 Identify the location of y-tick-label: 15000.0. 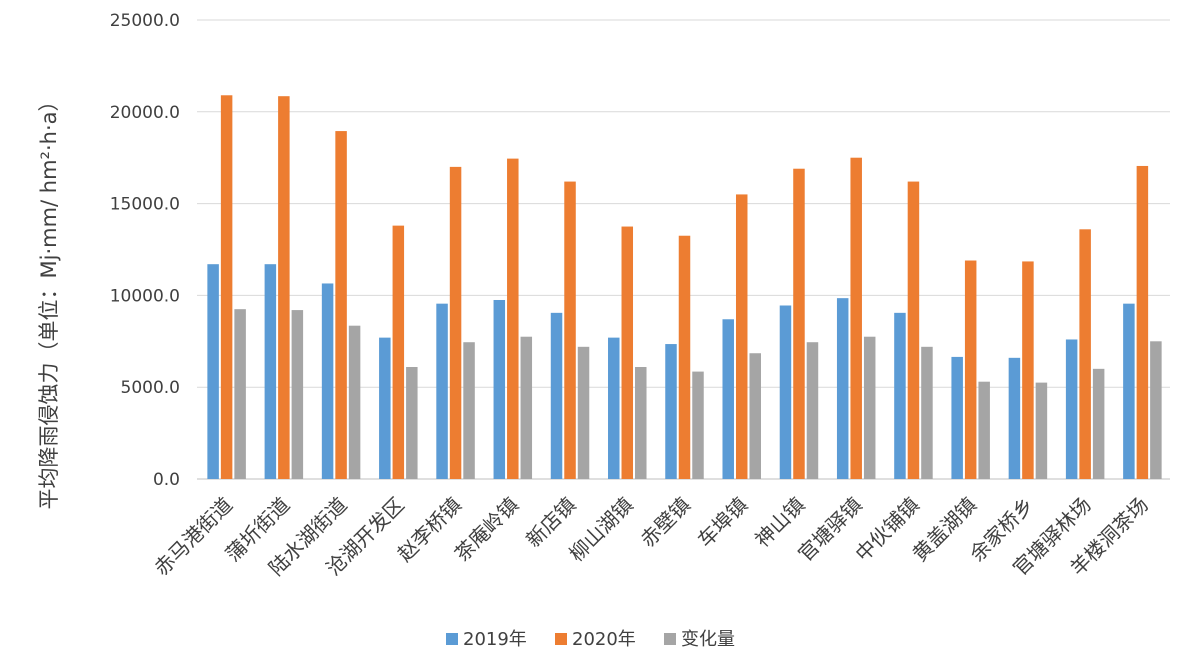
(145, 205).